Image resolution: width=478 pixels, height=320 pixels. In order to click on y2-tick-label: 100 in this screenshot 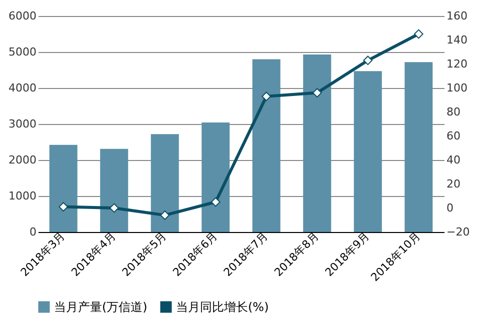, I will do `click(457, 88)`.